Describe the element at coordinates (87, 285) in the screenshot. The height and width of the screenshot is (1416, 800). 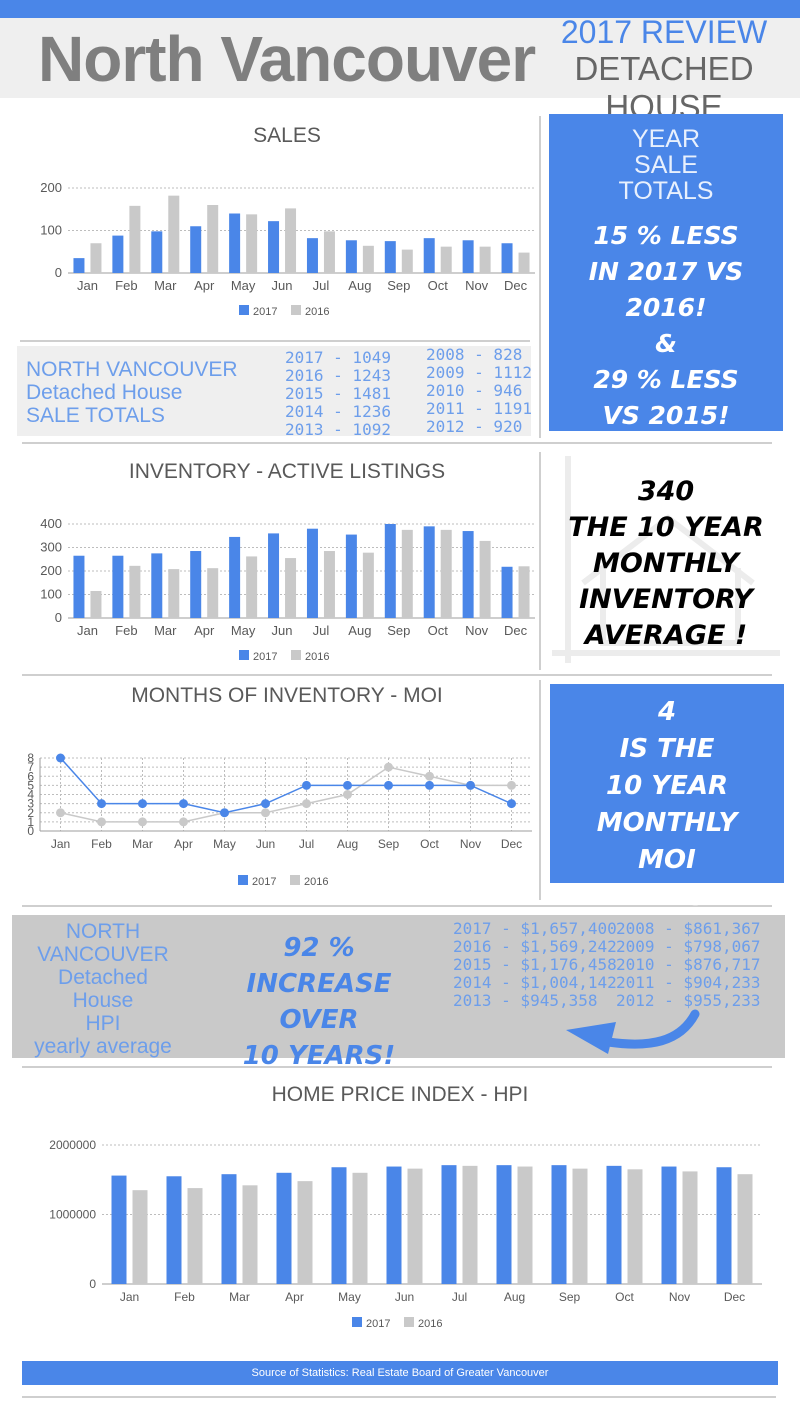
I see `x-tick-label: Jan` at that location.